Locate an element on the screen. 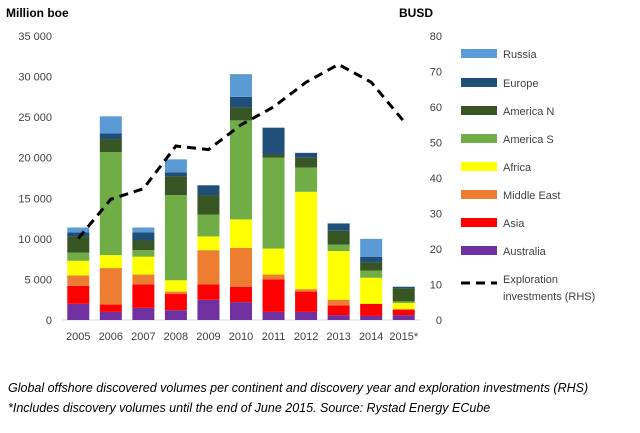  legend-label-asia: Asia is located at coordinates (514, 224).